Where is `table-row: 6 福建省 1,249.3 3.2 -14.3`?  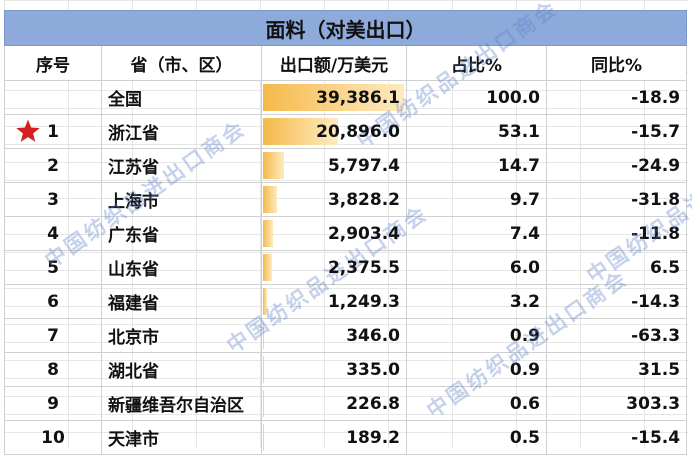 table-row: 6 福建省 1,249.3 3.2 -14.3 is located at coordinates (346, 301).